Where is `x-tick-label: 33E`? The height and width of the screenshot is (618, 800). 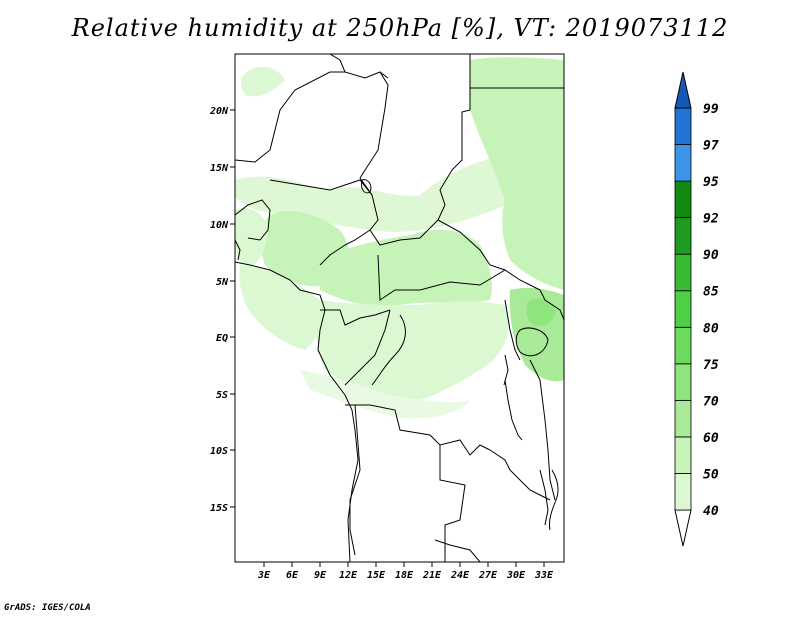 x-tick-label: 33E is located at coordinates (544, 575).